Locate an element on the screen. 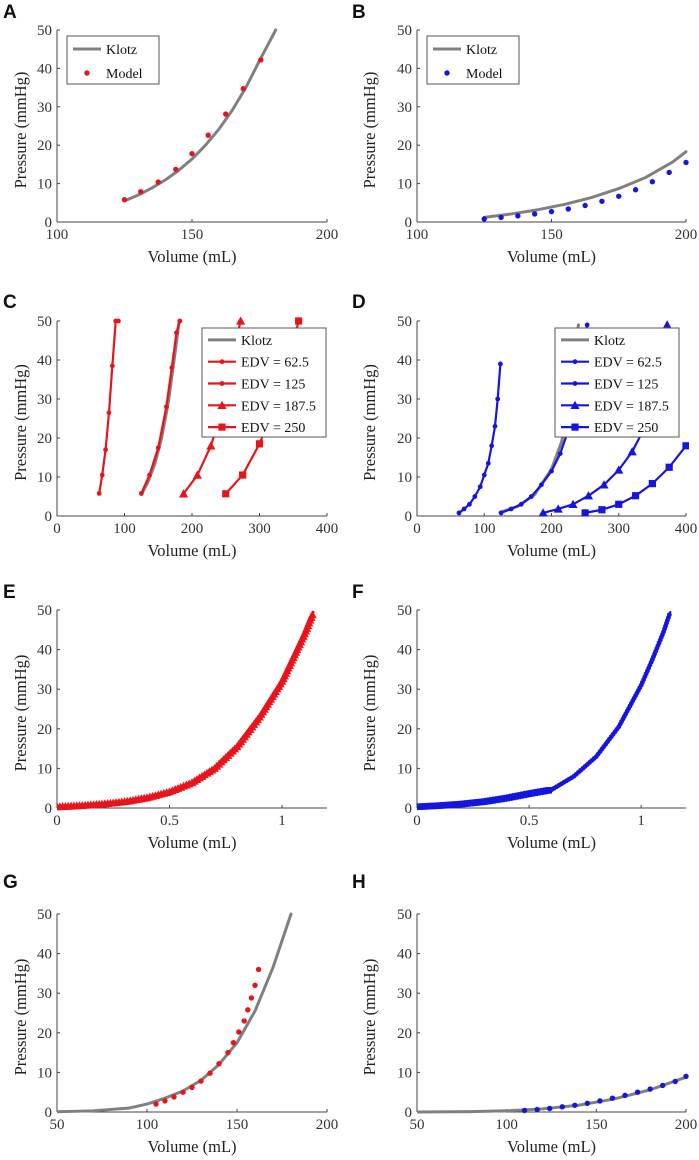 The width and height of the screenshot is (699, 1160). legend-label: Klotz is located at coordinates (481, 50).